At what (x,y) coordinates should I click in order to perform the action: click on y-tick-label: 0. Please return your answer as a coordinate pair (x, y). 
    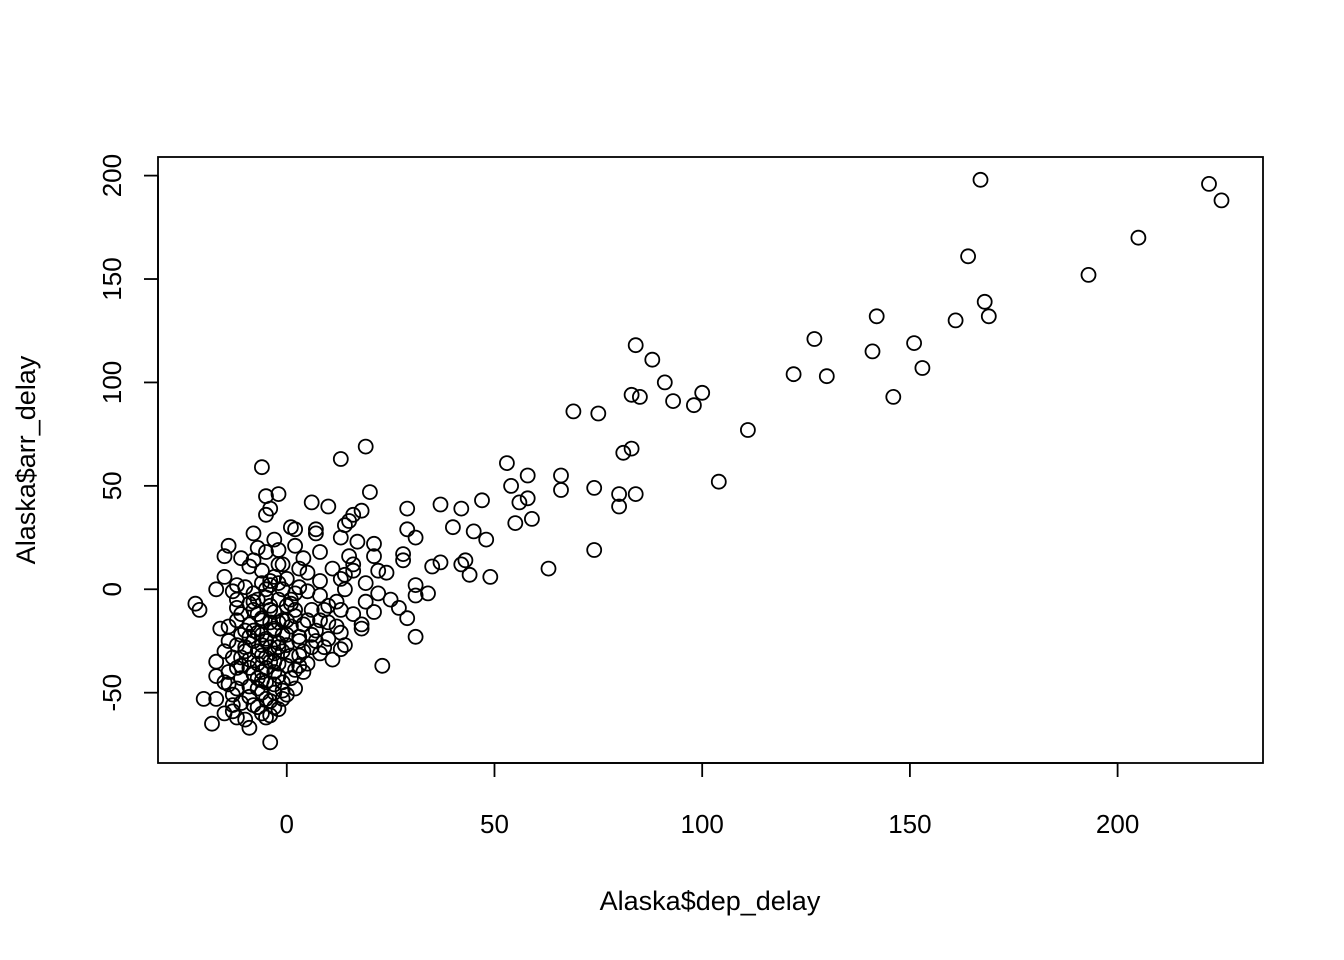
    Looking at the image, I should click on (112, 589).